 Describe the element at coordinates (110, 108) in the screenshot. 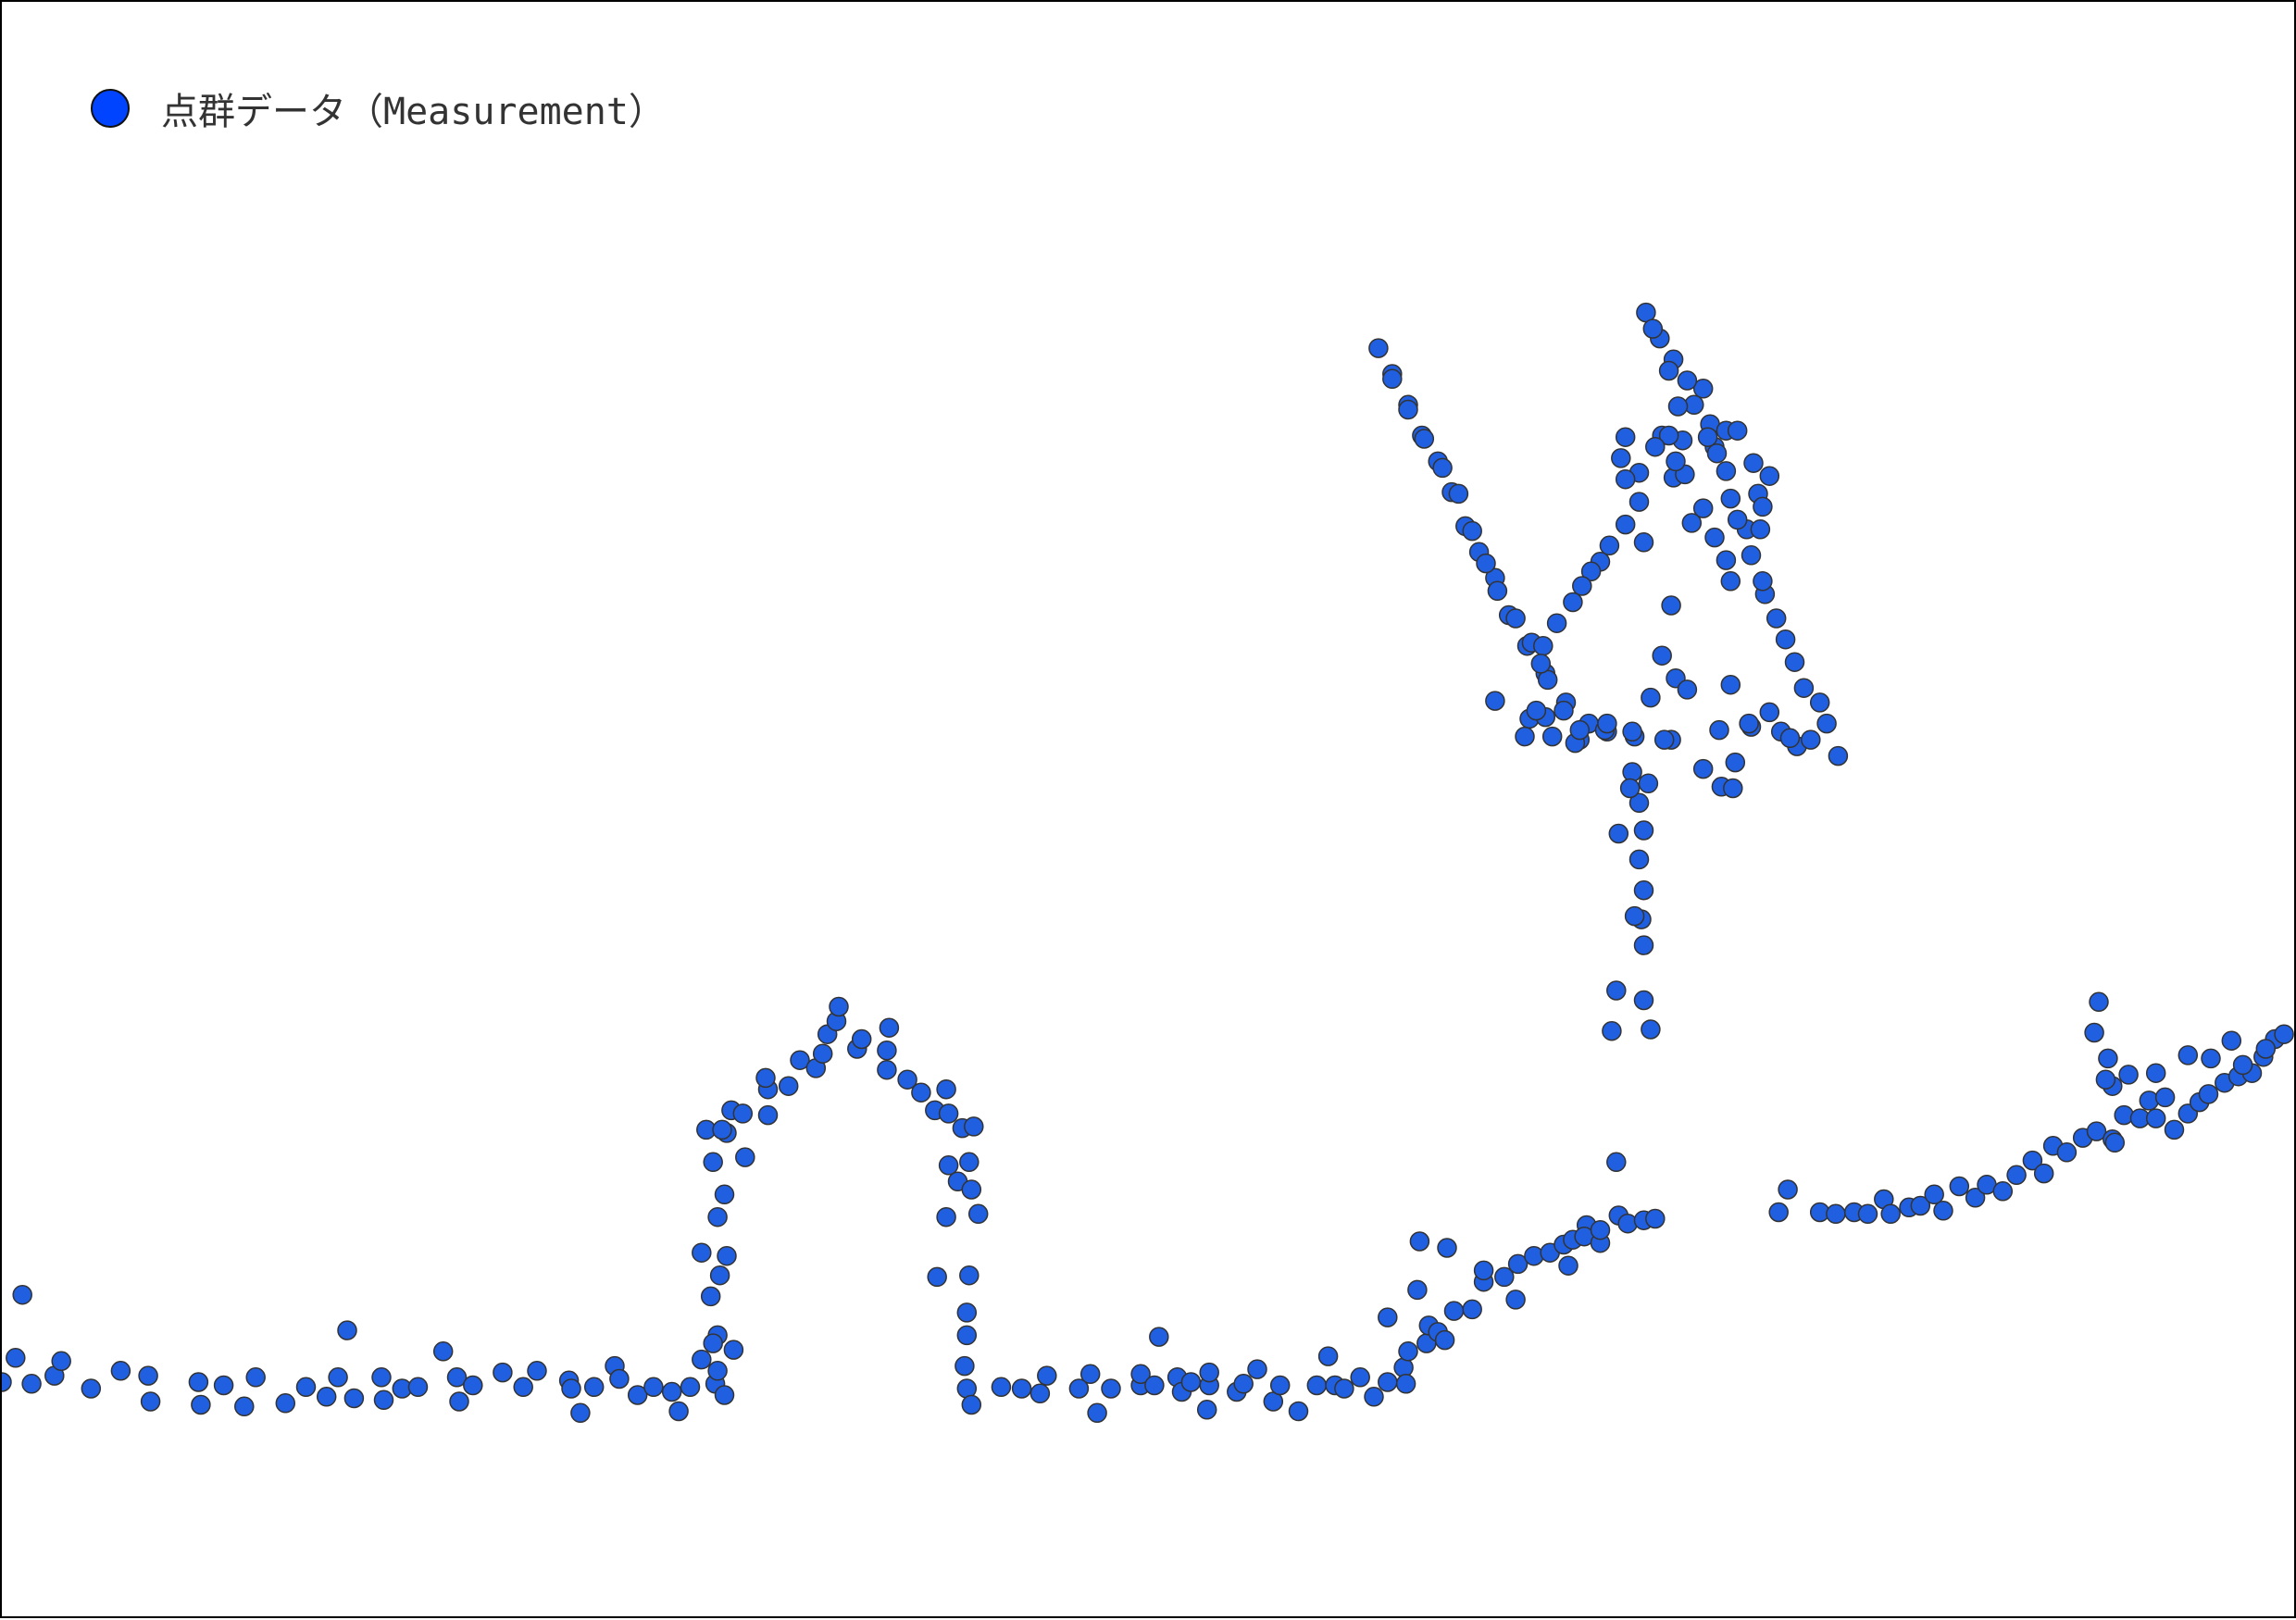

I see `legend-marker-icon` at that location.